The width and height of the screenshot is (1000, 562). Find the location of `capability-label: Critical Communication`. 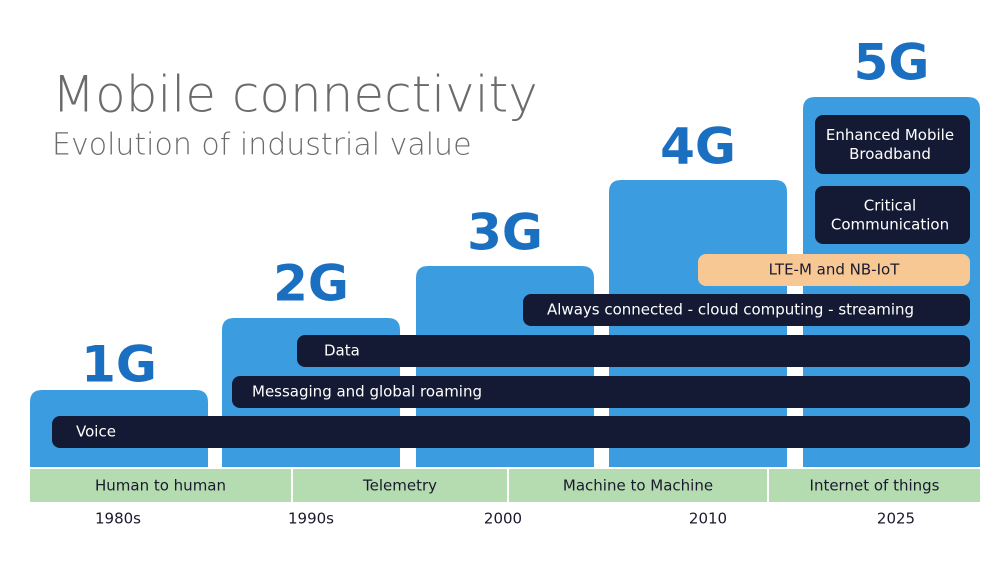

capability-label: Critical Communication is located at coordinates (890, 214).